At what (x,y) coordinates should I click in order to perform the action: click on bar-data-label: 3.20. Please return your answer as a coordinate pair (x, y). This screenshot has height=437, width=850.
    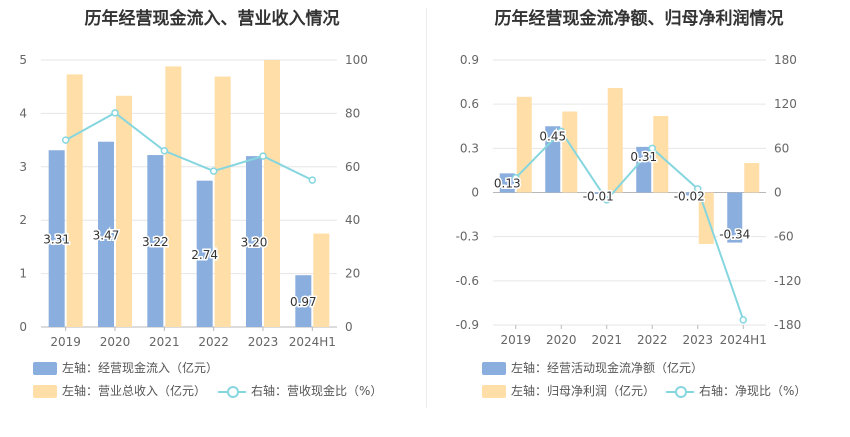
    Looking at the image, I should click on (254, 243).